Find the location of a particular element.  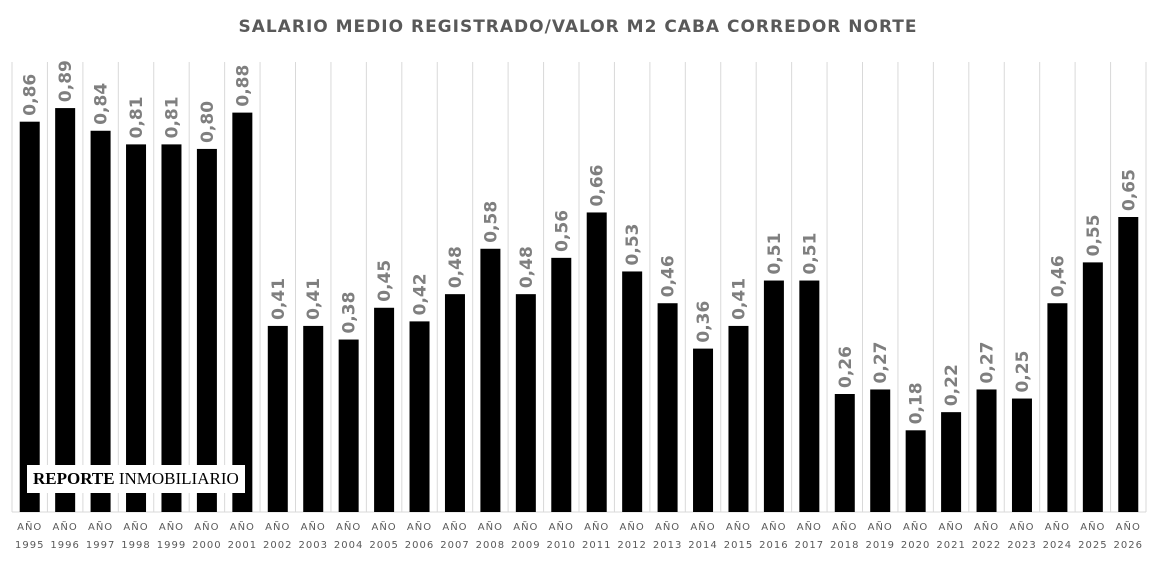

tick-label-year: 2023 is located at coordinates (1021, 545).